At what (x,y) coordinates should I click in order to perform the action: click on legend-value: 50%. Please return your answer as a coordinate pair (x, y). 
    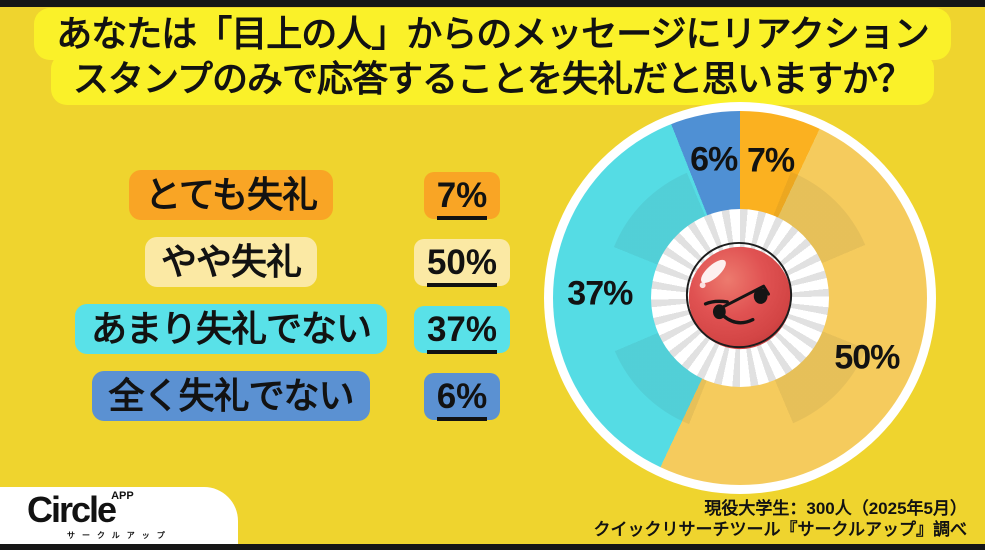
    Looking at the image, I should click on (462, 262).